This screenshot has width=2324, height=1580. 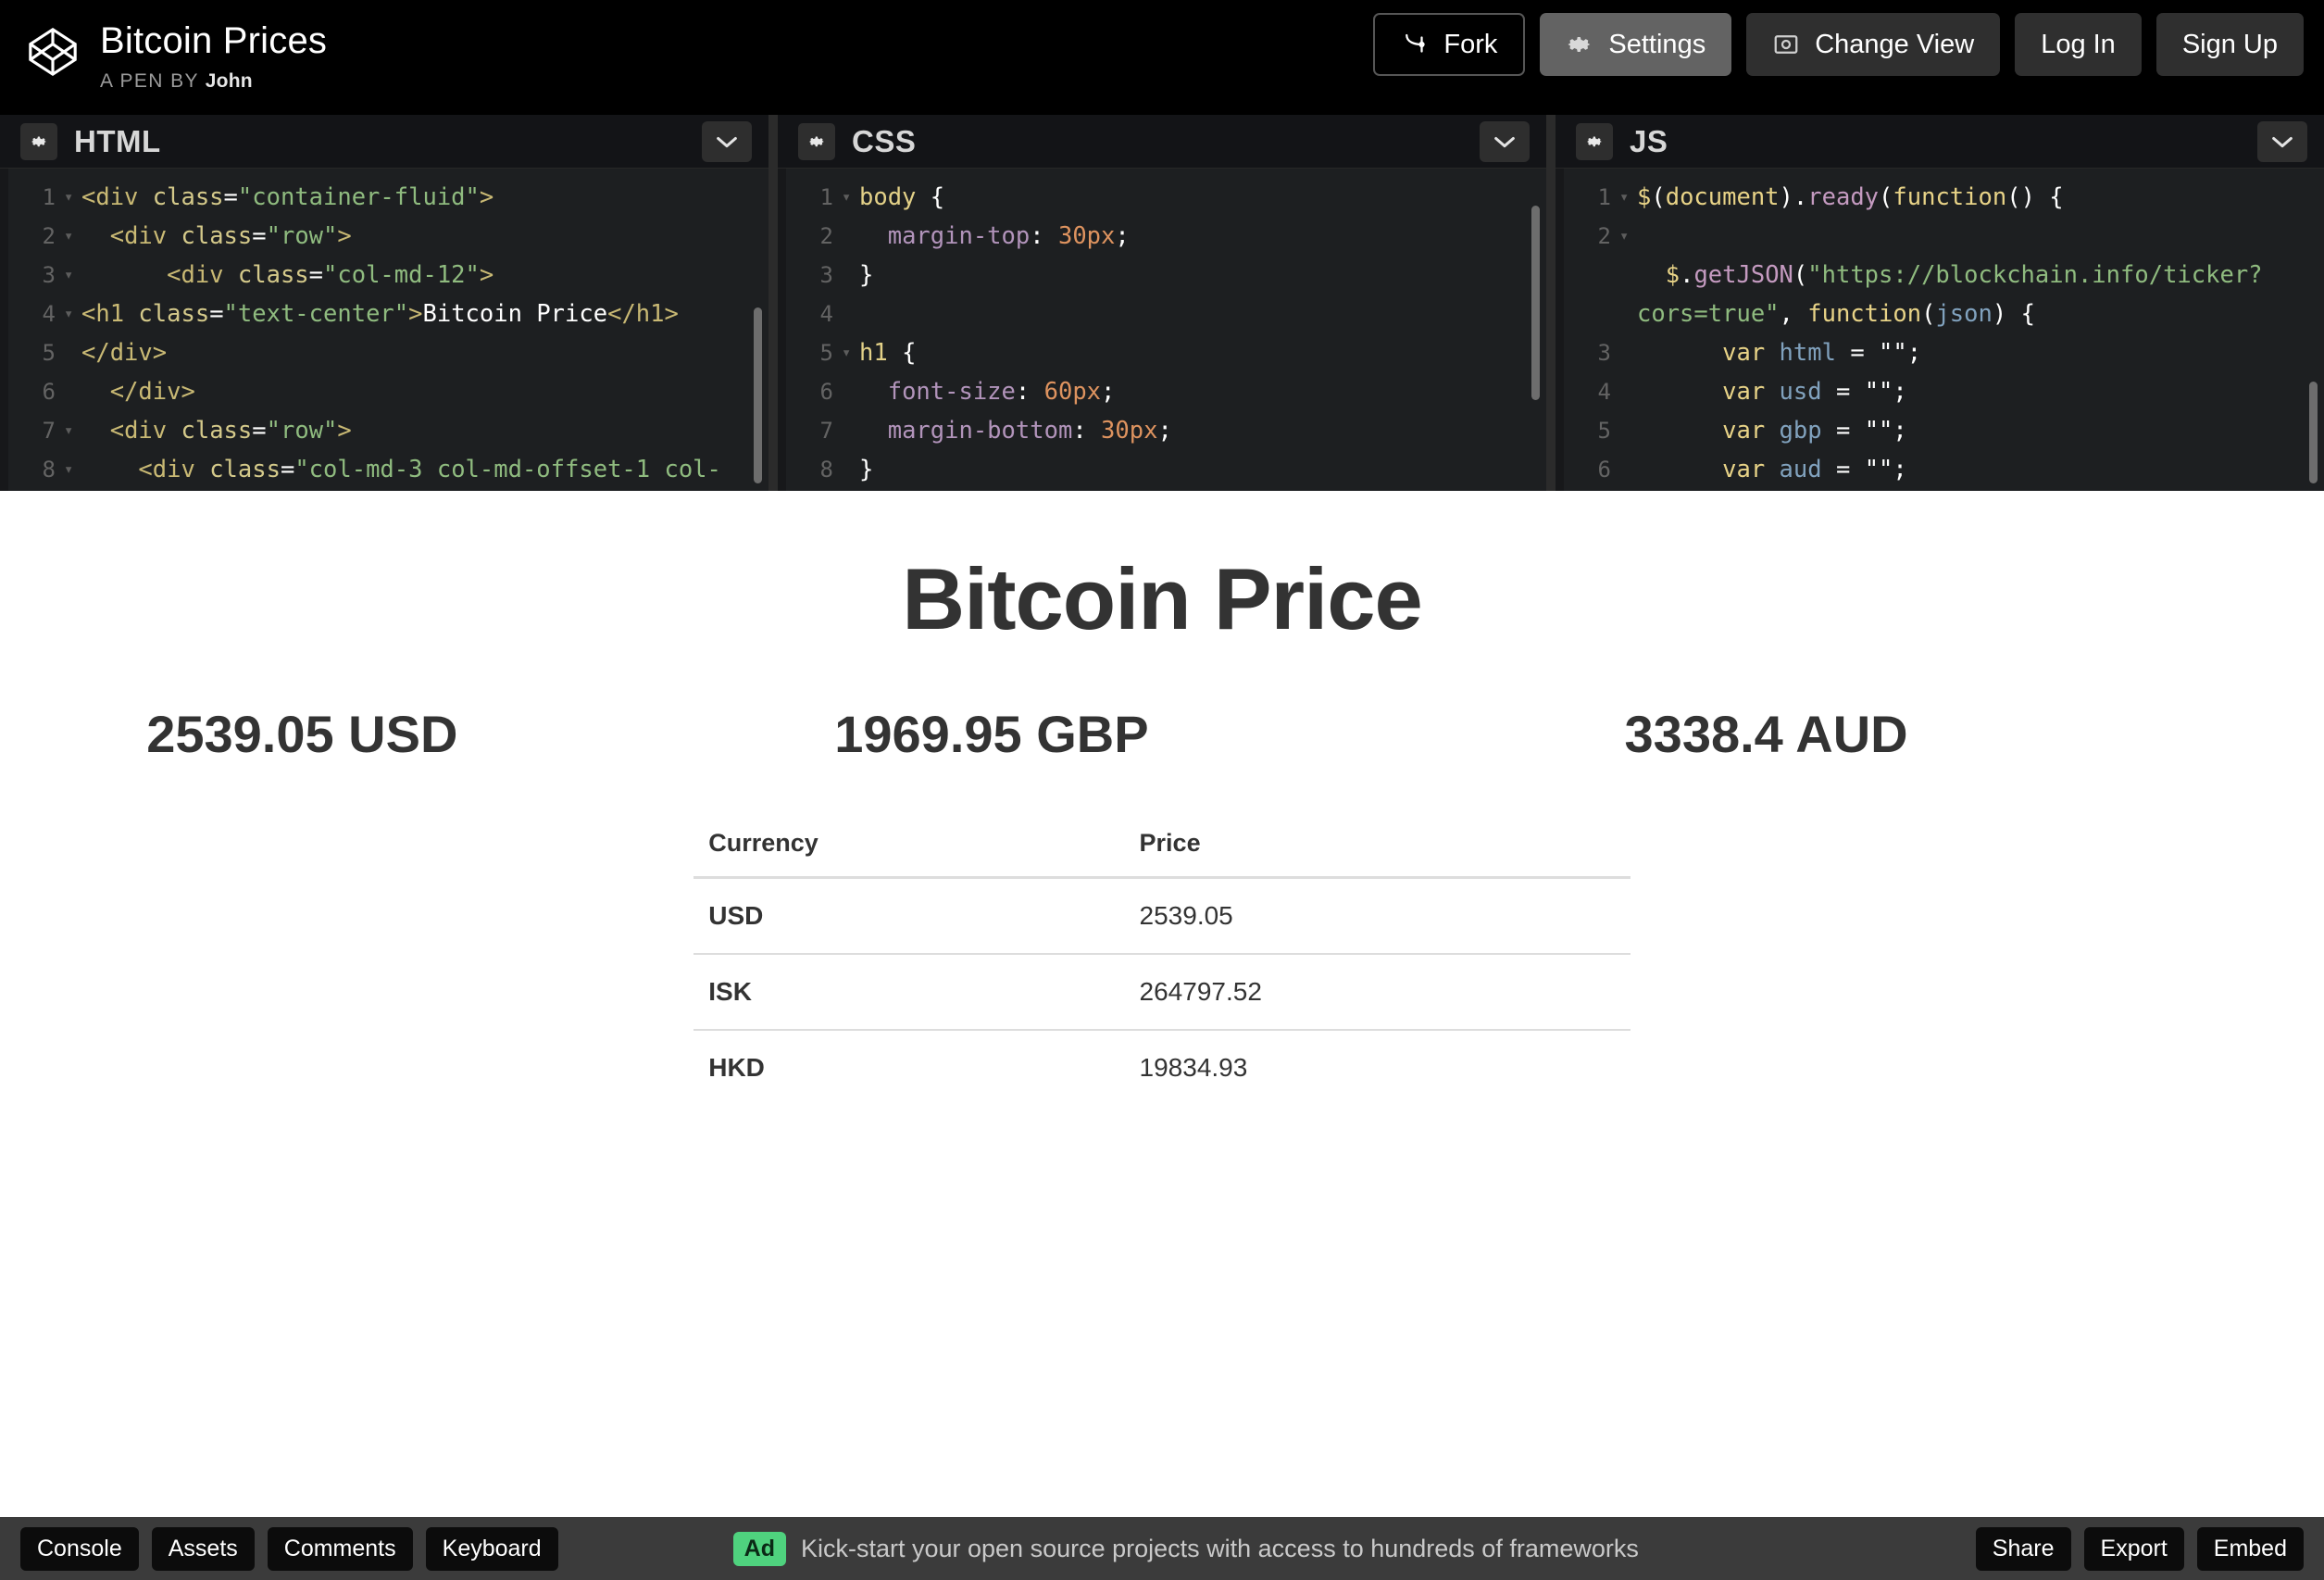 I want to click on change-view-button-label: Change View, so click(x=1895, y=44).